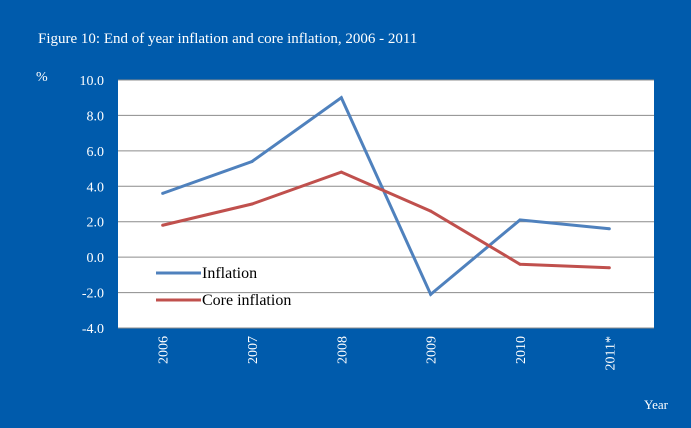 The width and height of the screenshot is (691, 428). What do you see at coordinates (246, 300) in the screenshot?
I see `legend-label-core-inflation: Core inflation` at bounding box center [246, 300].